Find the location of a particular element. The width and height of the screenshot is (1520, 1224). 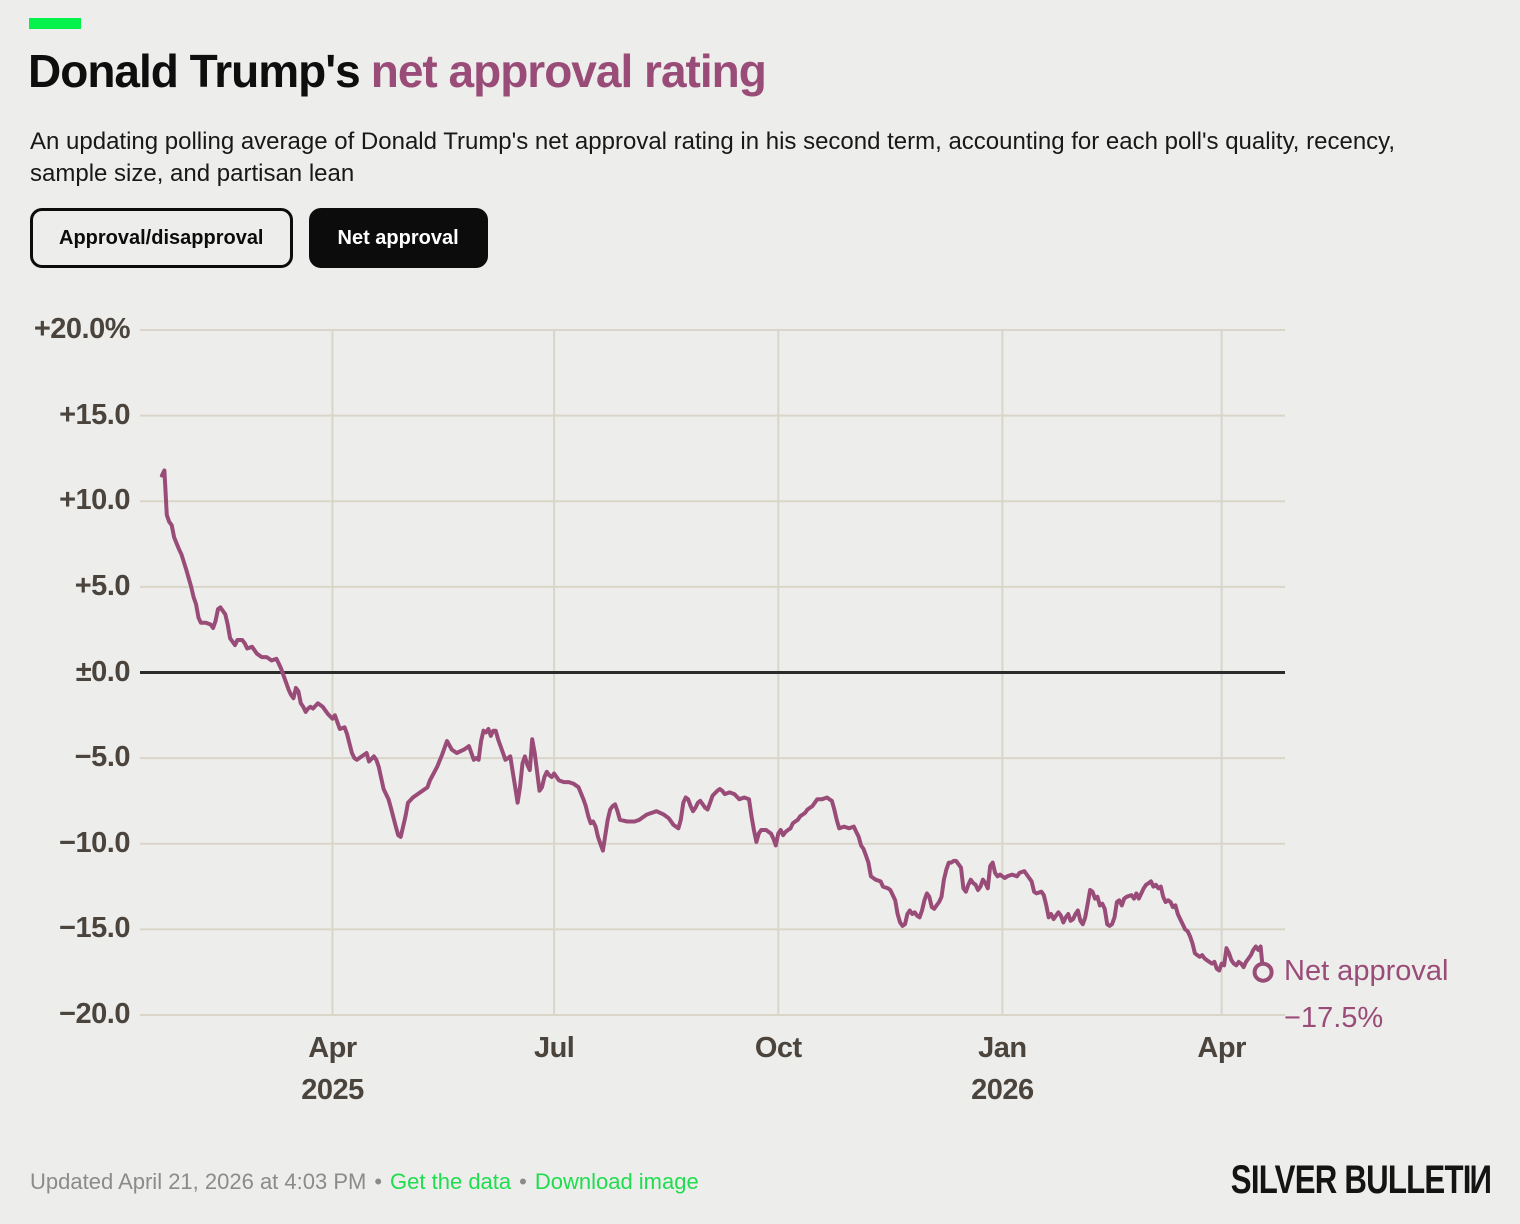

x-tick-label: Jul is located at coordinates (554, 1048).